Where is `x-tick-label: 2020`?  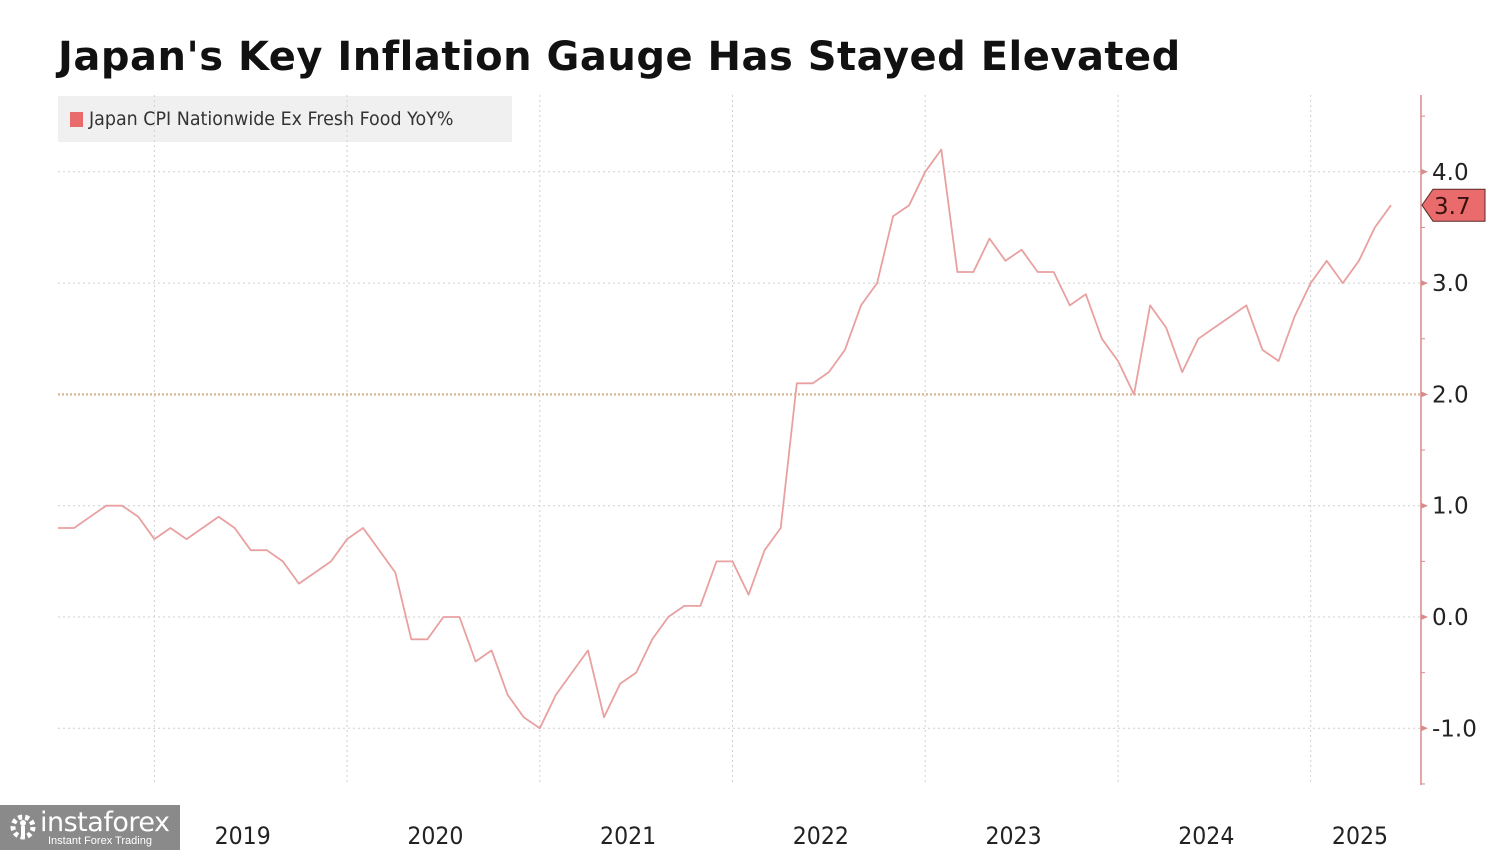
x-tick-label: 2020 is located at coordinates (435, 836).